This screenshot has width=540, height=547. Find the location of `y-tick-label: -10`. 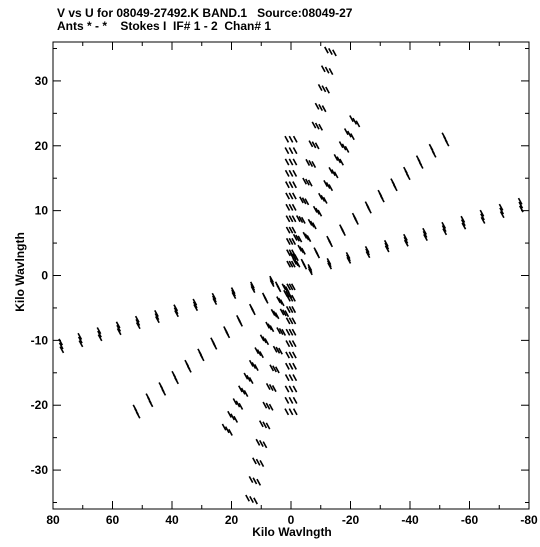

y-tick-label: -10 is located at coordinates (40, 340).